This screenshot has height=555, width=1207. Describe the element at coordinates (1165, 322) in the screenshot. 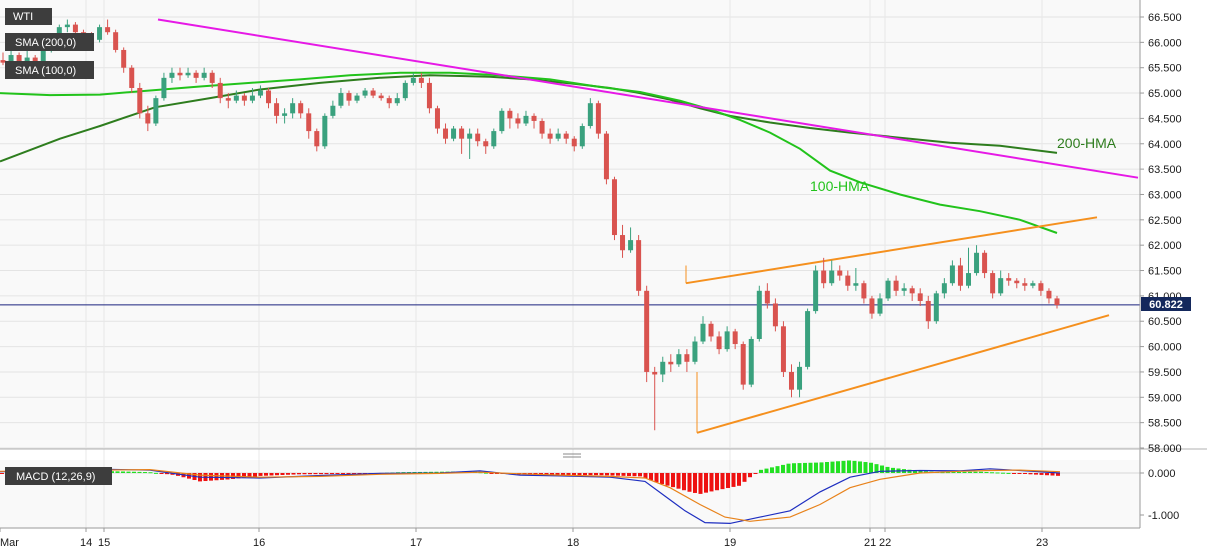

I see `y-tick-label: 60.500` at that location.